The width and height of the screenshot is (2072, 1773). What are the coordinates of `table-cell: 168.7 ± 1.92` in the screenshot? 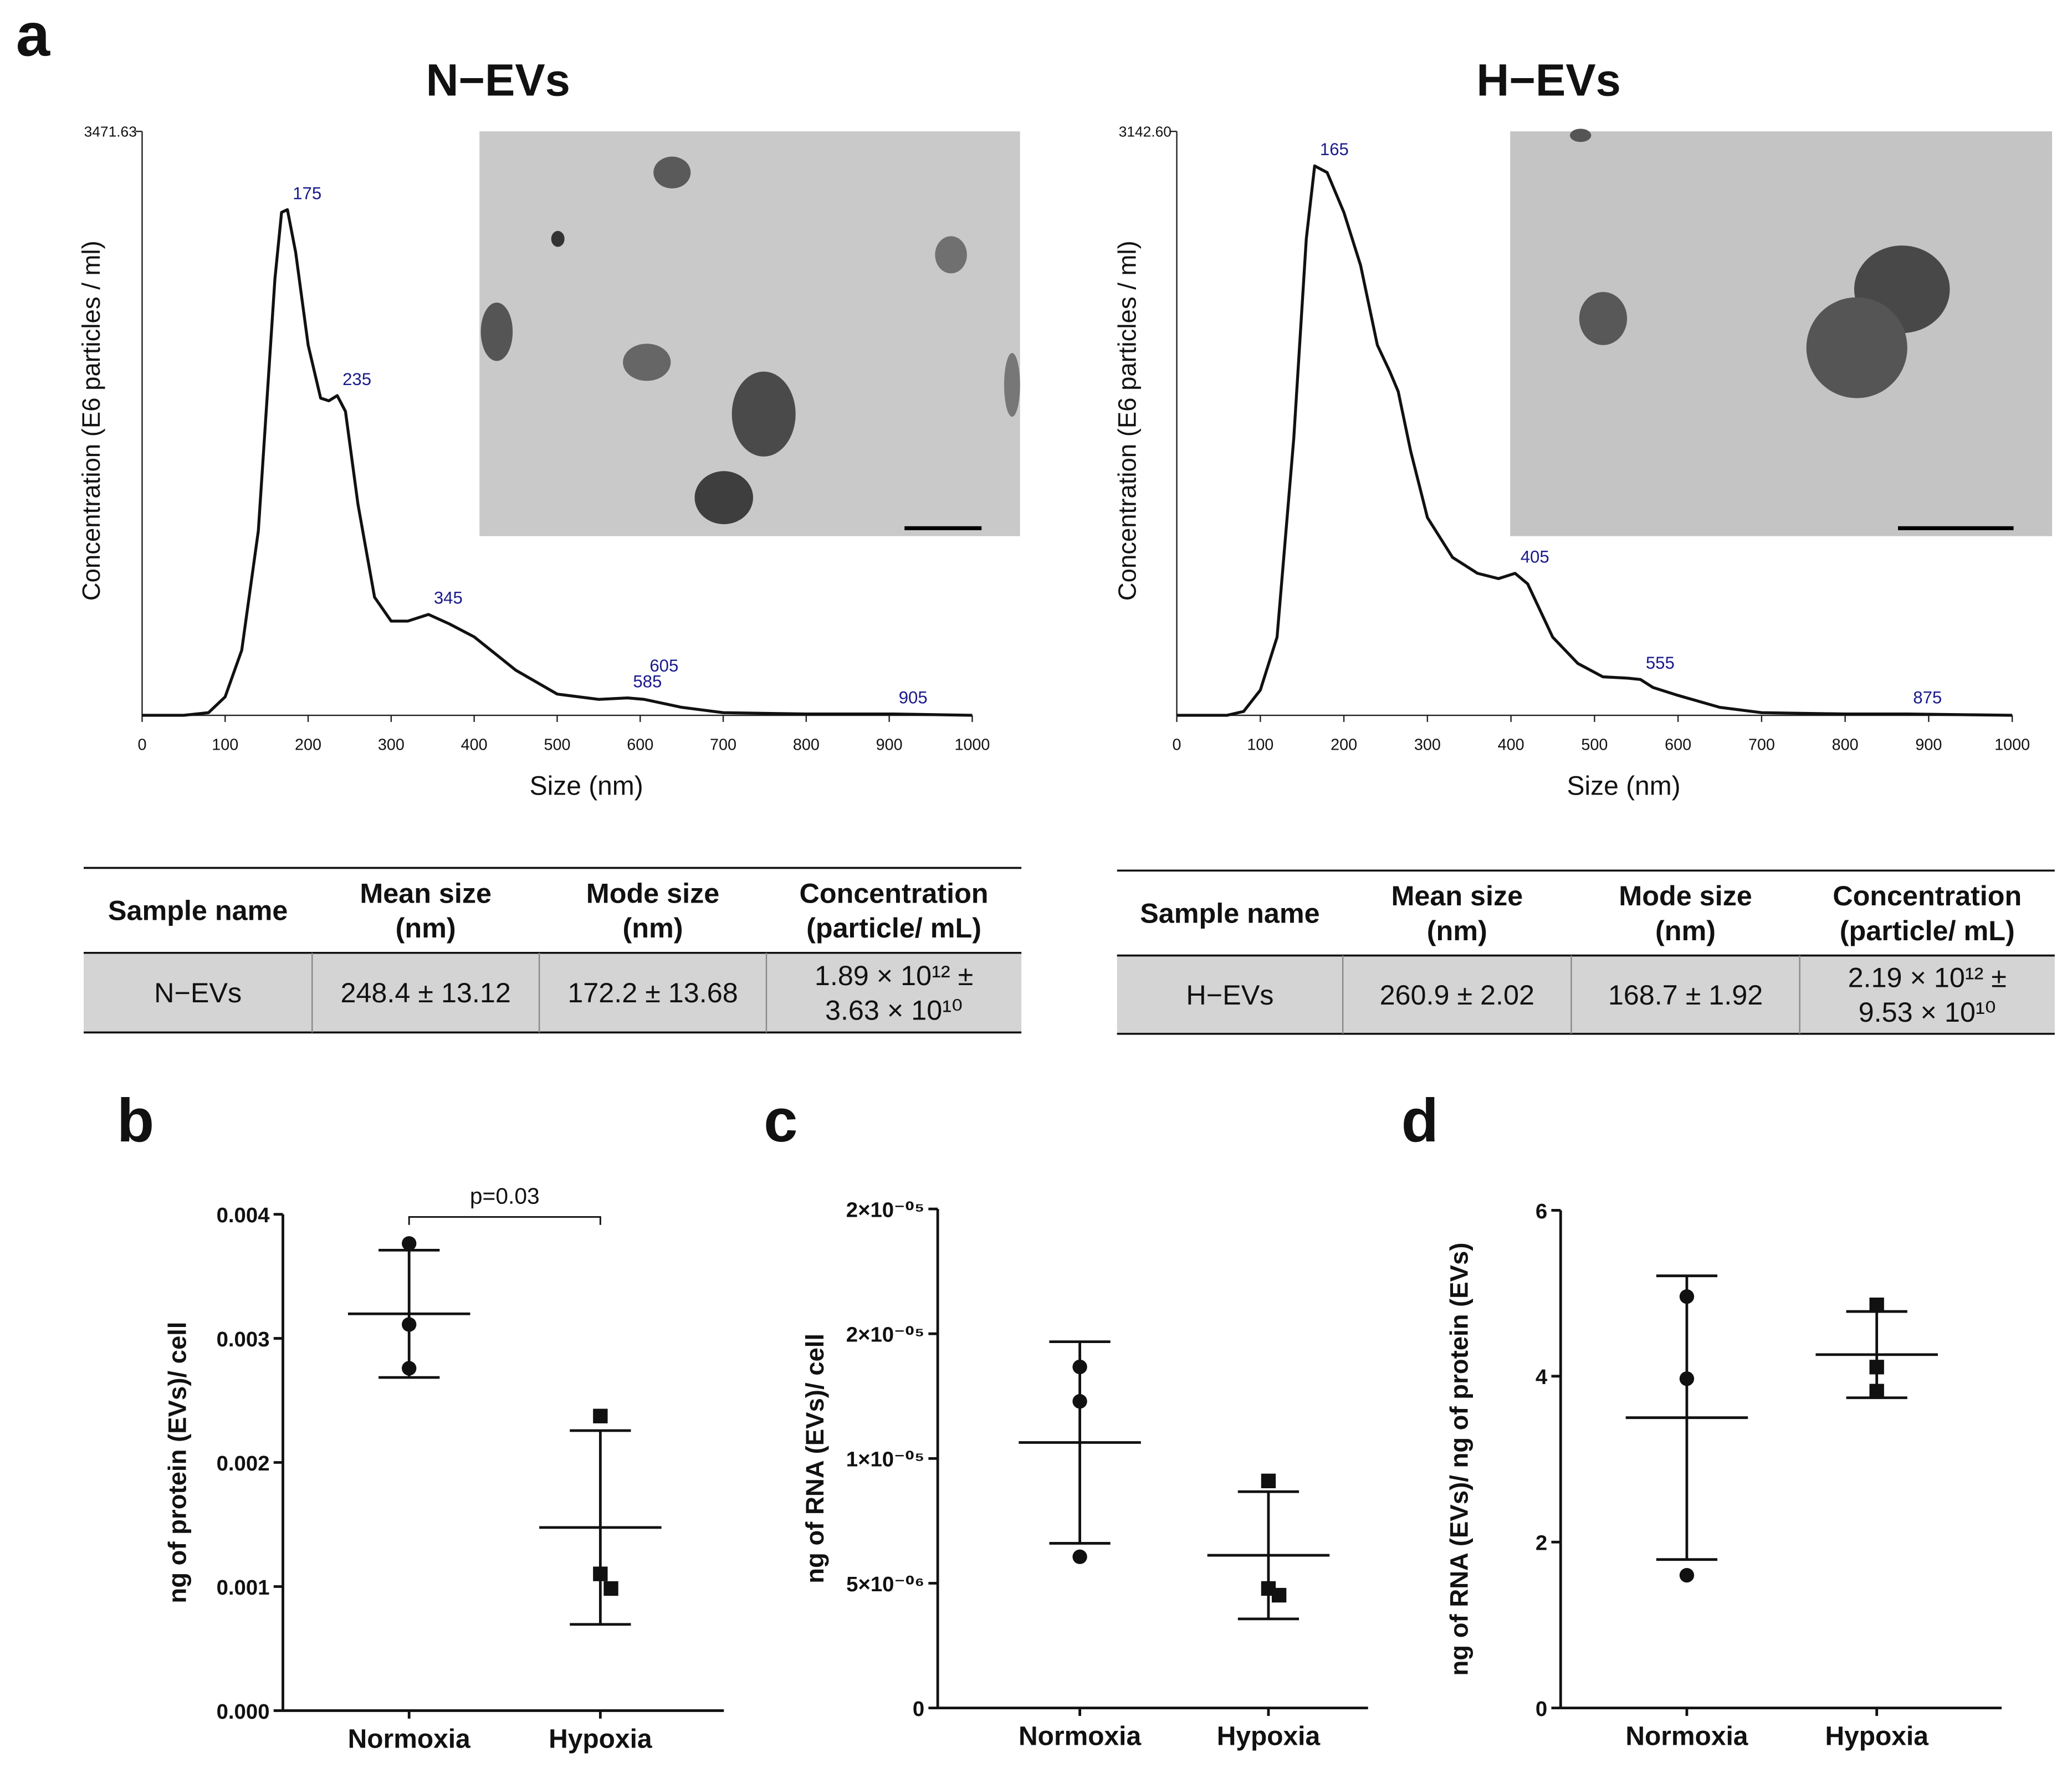 It's located at (1685, 995).